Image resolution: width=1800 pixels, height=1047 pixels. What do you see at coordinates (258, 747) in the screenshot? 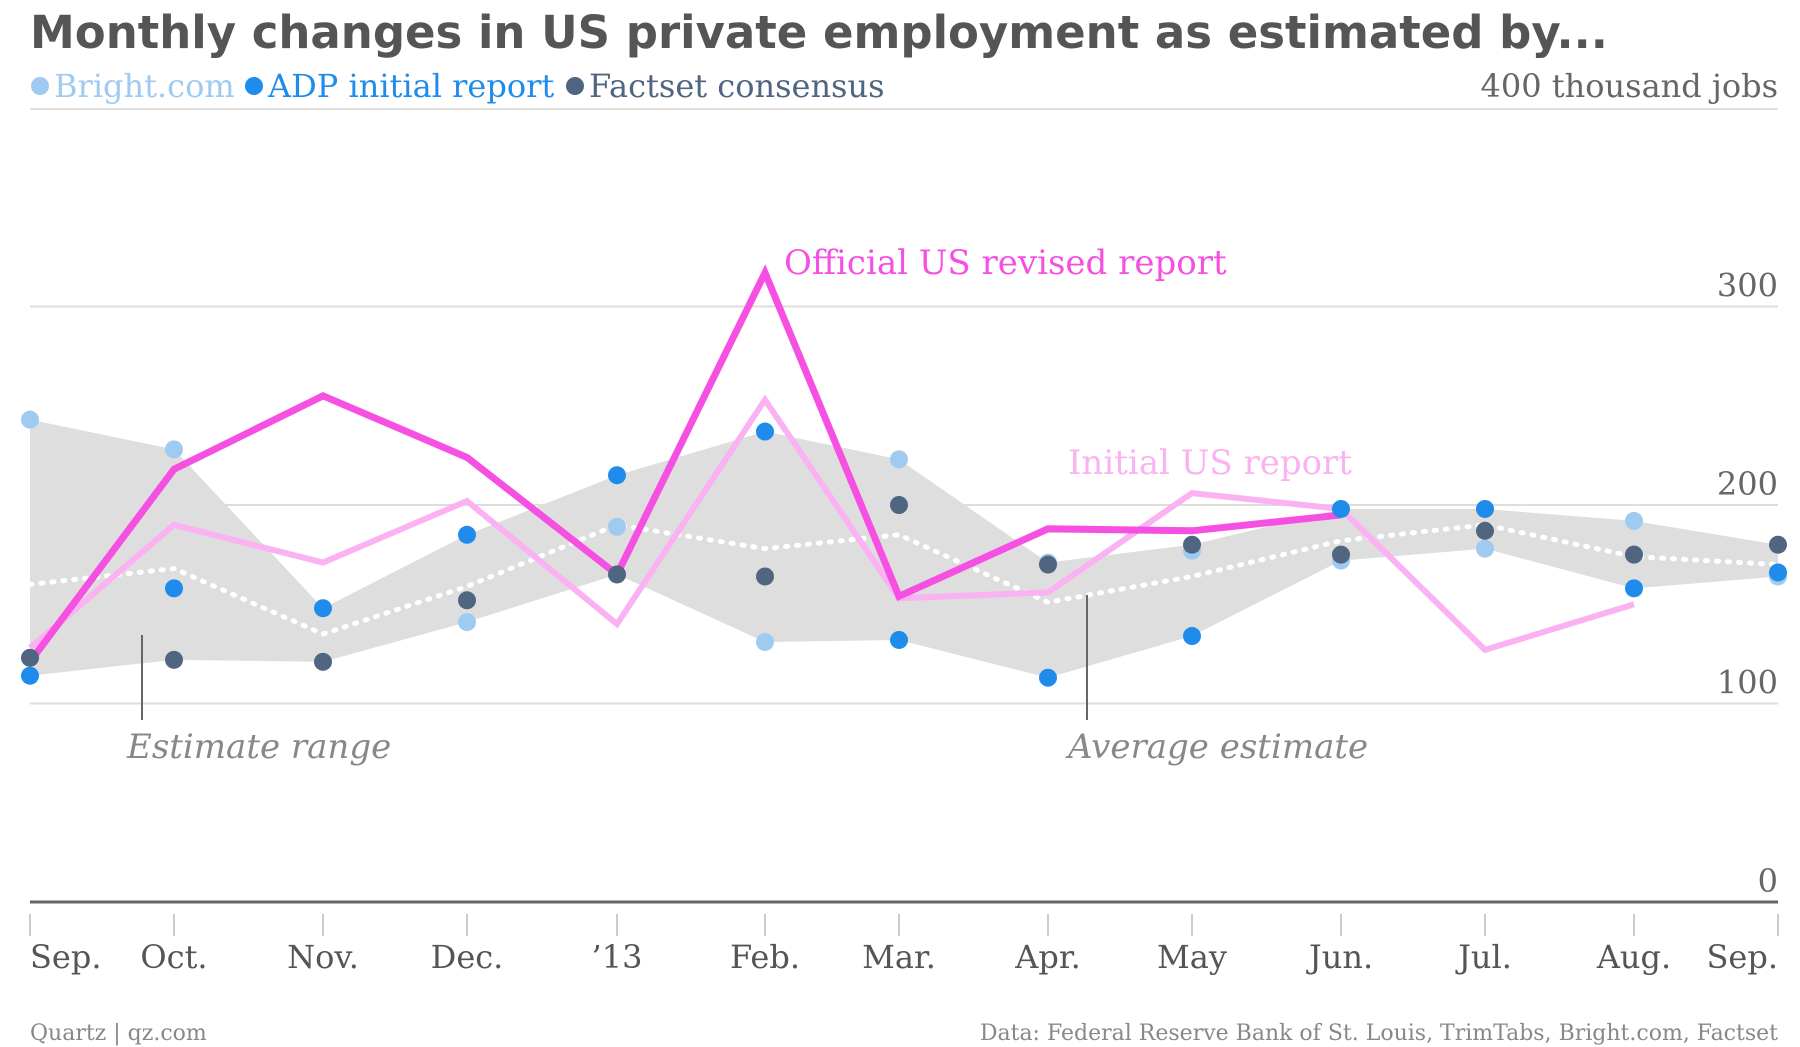
I see `estimate-range-label: Estimate range` at bounding box center [258, 747].